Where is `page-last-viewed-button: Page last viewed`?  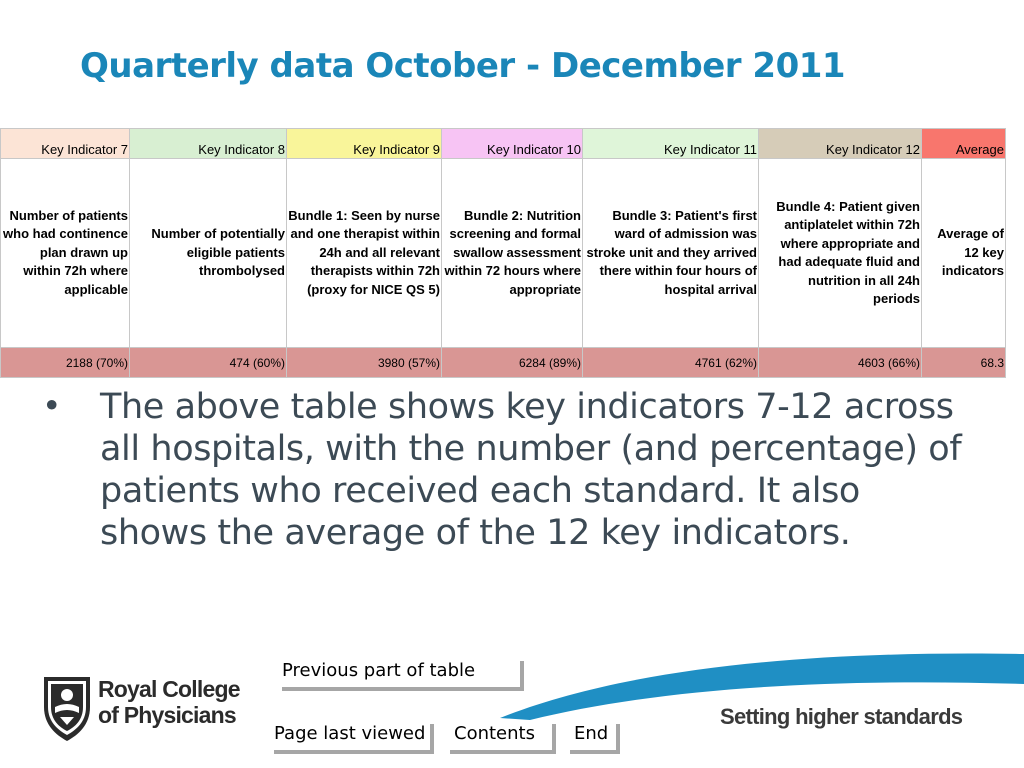 page-last-viewed-button: Page last viewed is located at coordinates (350, 735).